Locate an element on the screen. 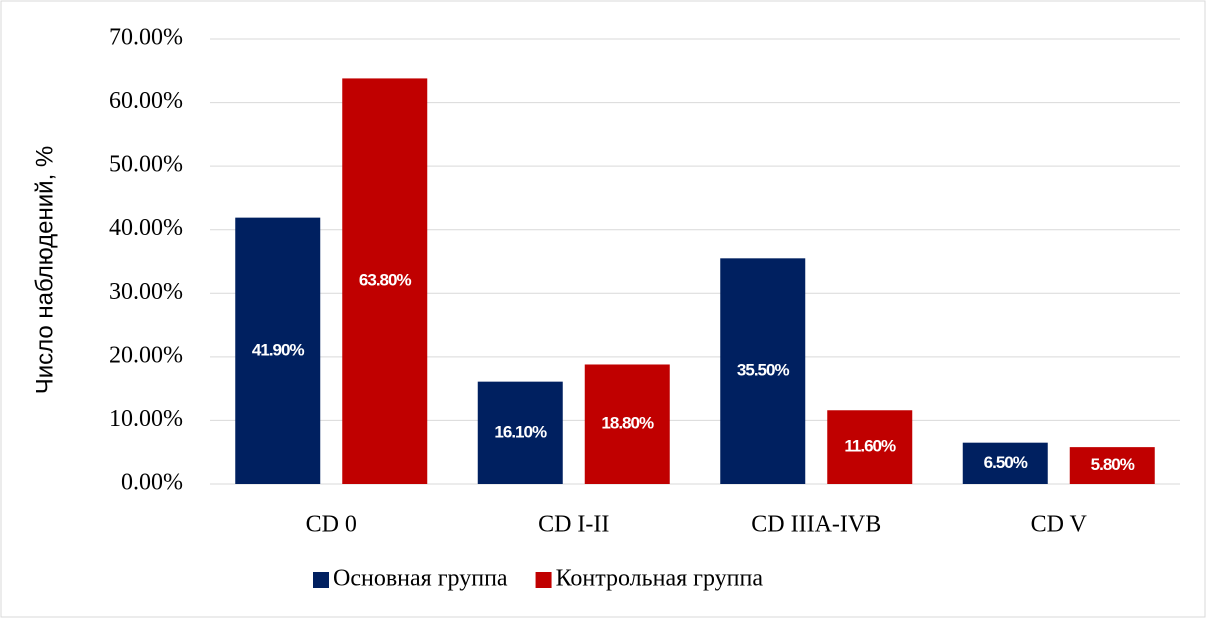 Image resolution: width=1207 pixels, height=619 pixels. data-label: 6.50% is located at coordinates (1006, 462).